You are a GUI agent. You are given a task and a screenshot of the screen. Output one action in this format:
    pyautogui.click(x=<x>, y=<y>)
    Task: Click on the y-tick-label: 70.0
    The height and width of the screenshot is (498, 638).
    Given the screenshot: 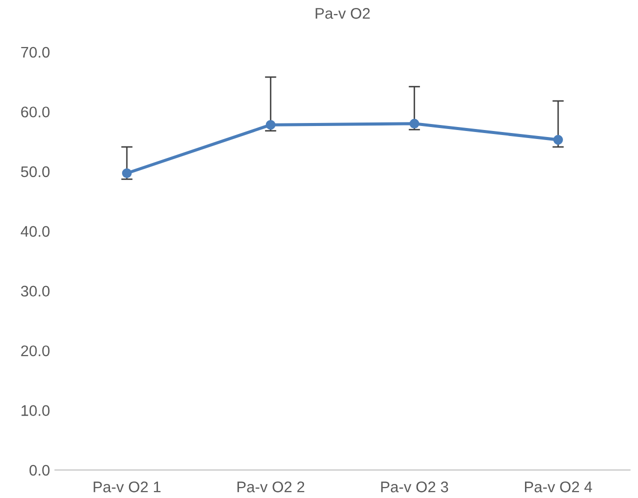 What is the action you would take?
    pyautogui.click(x=35, y=52)
    